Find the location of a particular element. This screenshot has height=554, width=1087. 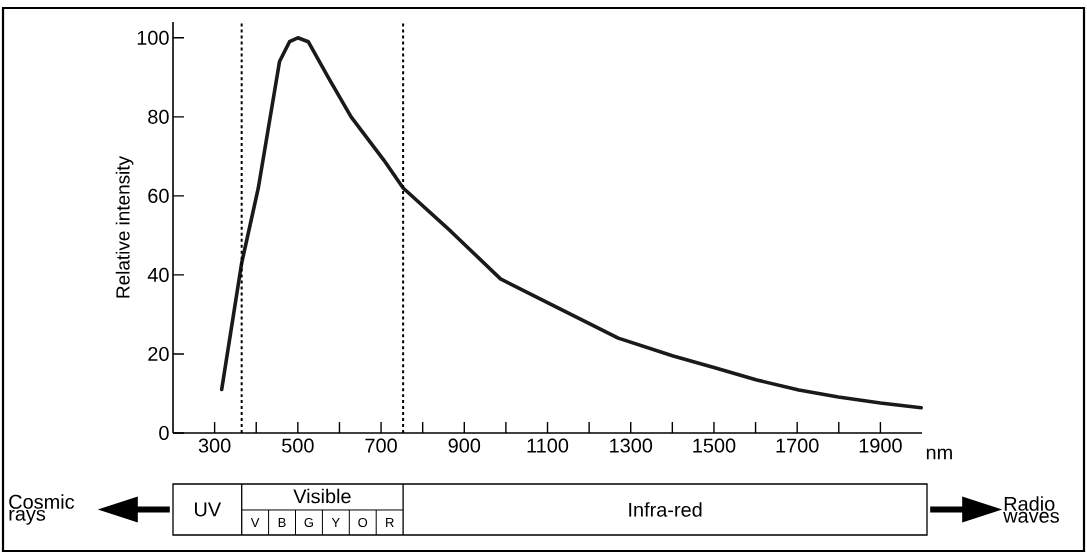

text: G is located at coordinates (308, 522).